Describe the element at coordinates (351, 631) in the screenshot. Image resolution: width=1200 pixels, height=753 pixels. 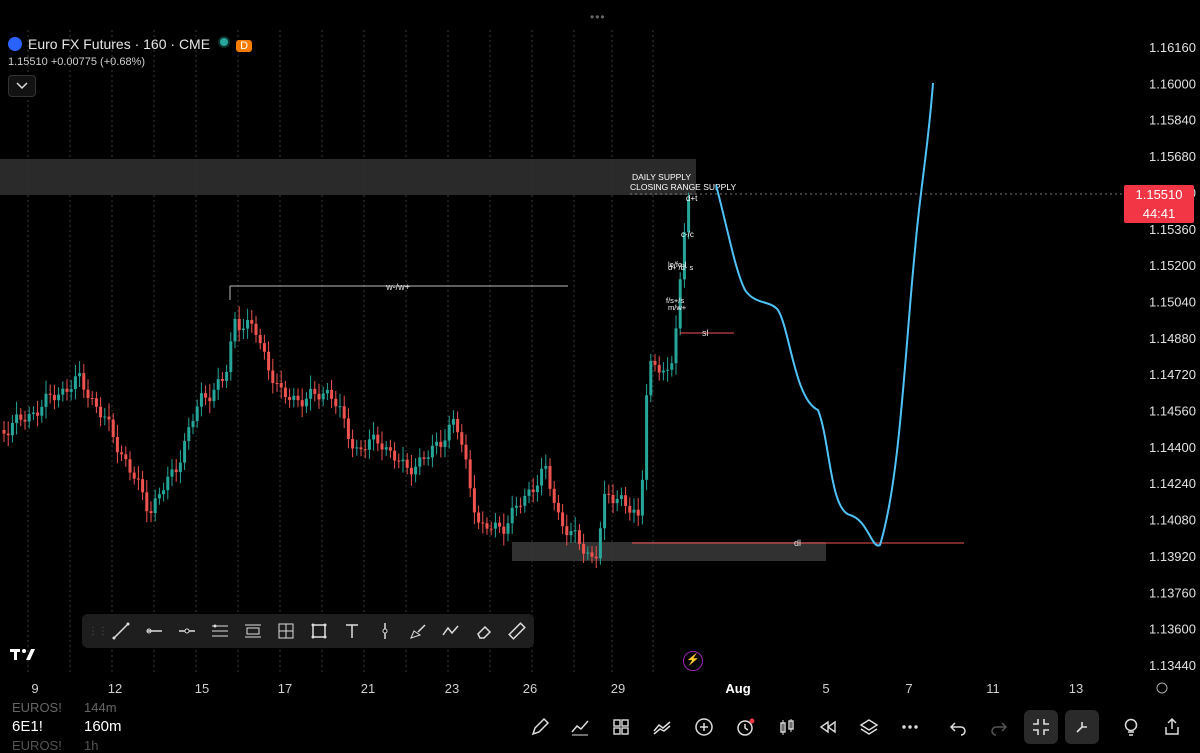
I see `text-tool` at that location.